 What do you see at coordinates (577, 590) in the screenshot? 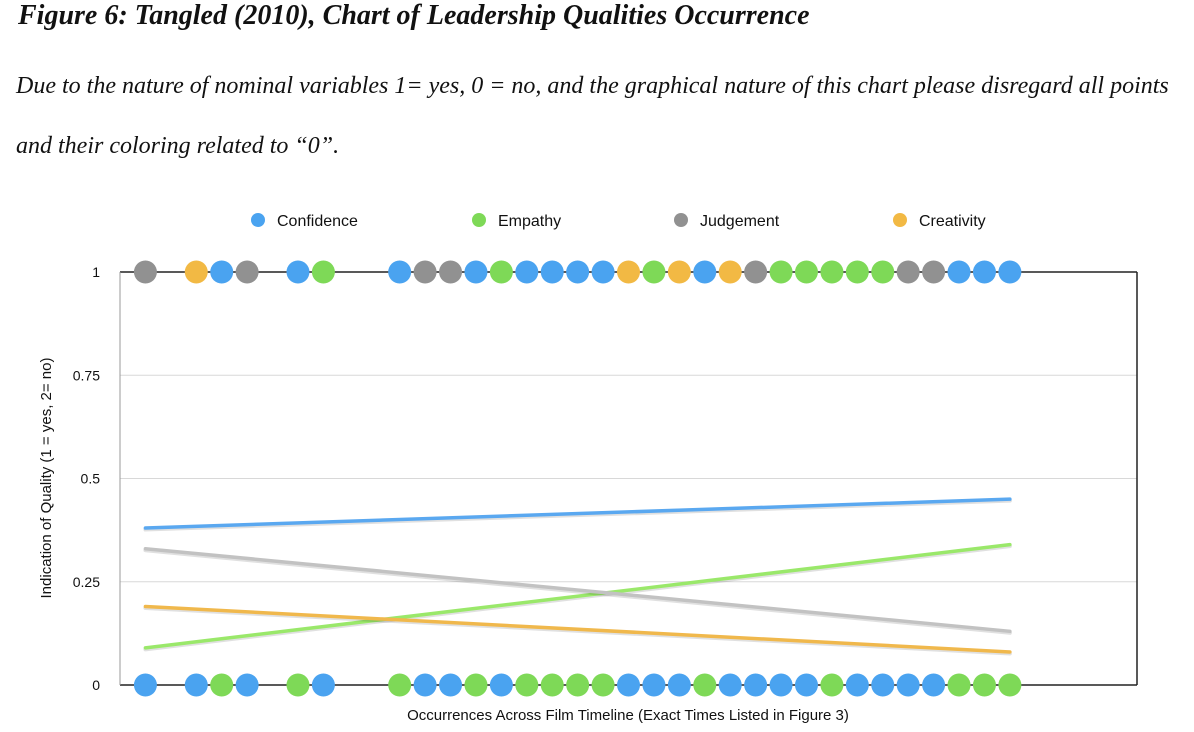
I see `judgement-trendline` at bounding box center [577, 590].